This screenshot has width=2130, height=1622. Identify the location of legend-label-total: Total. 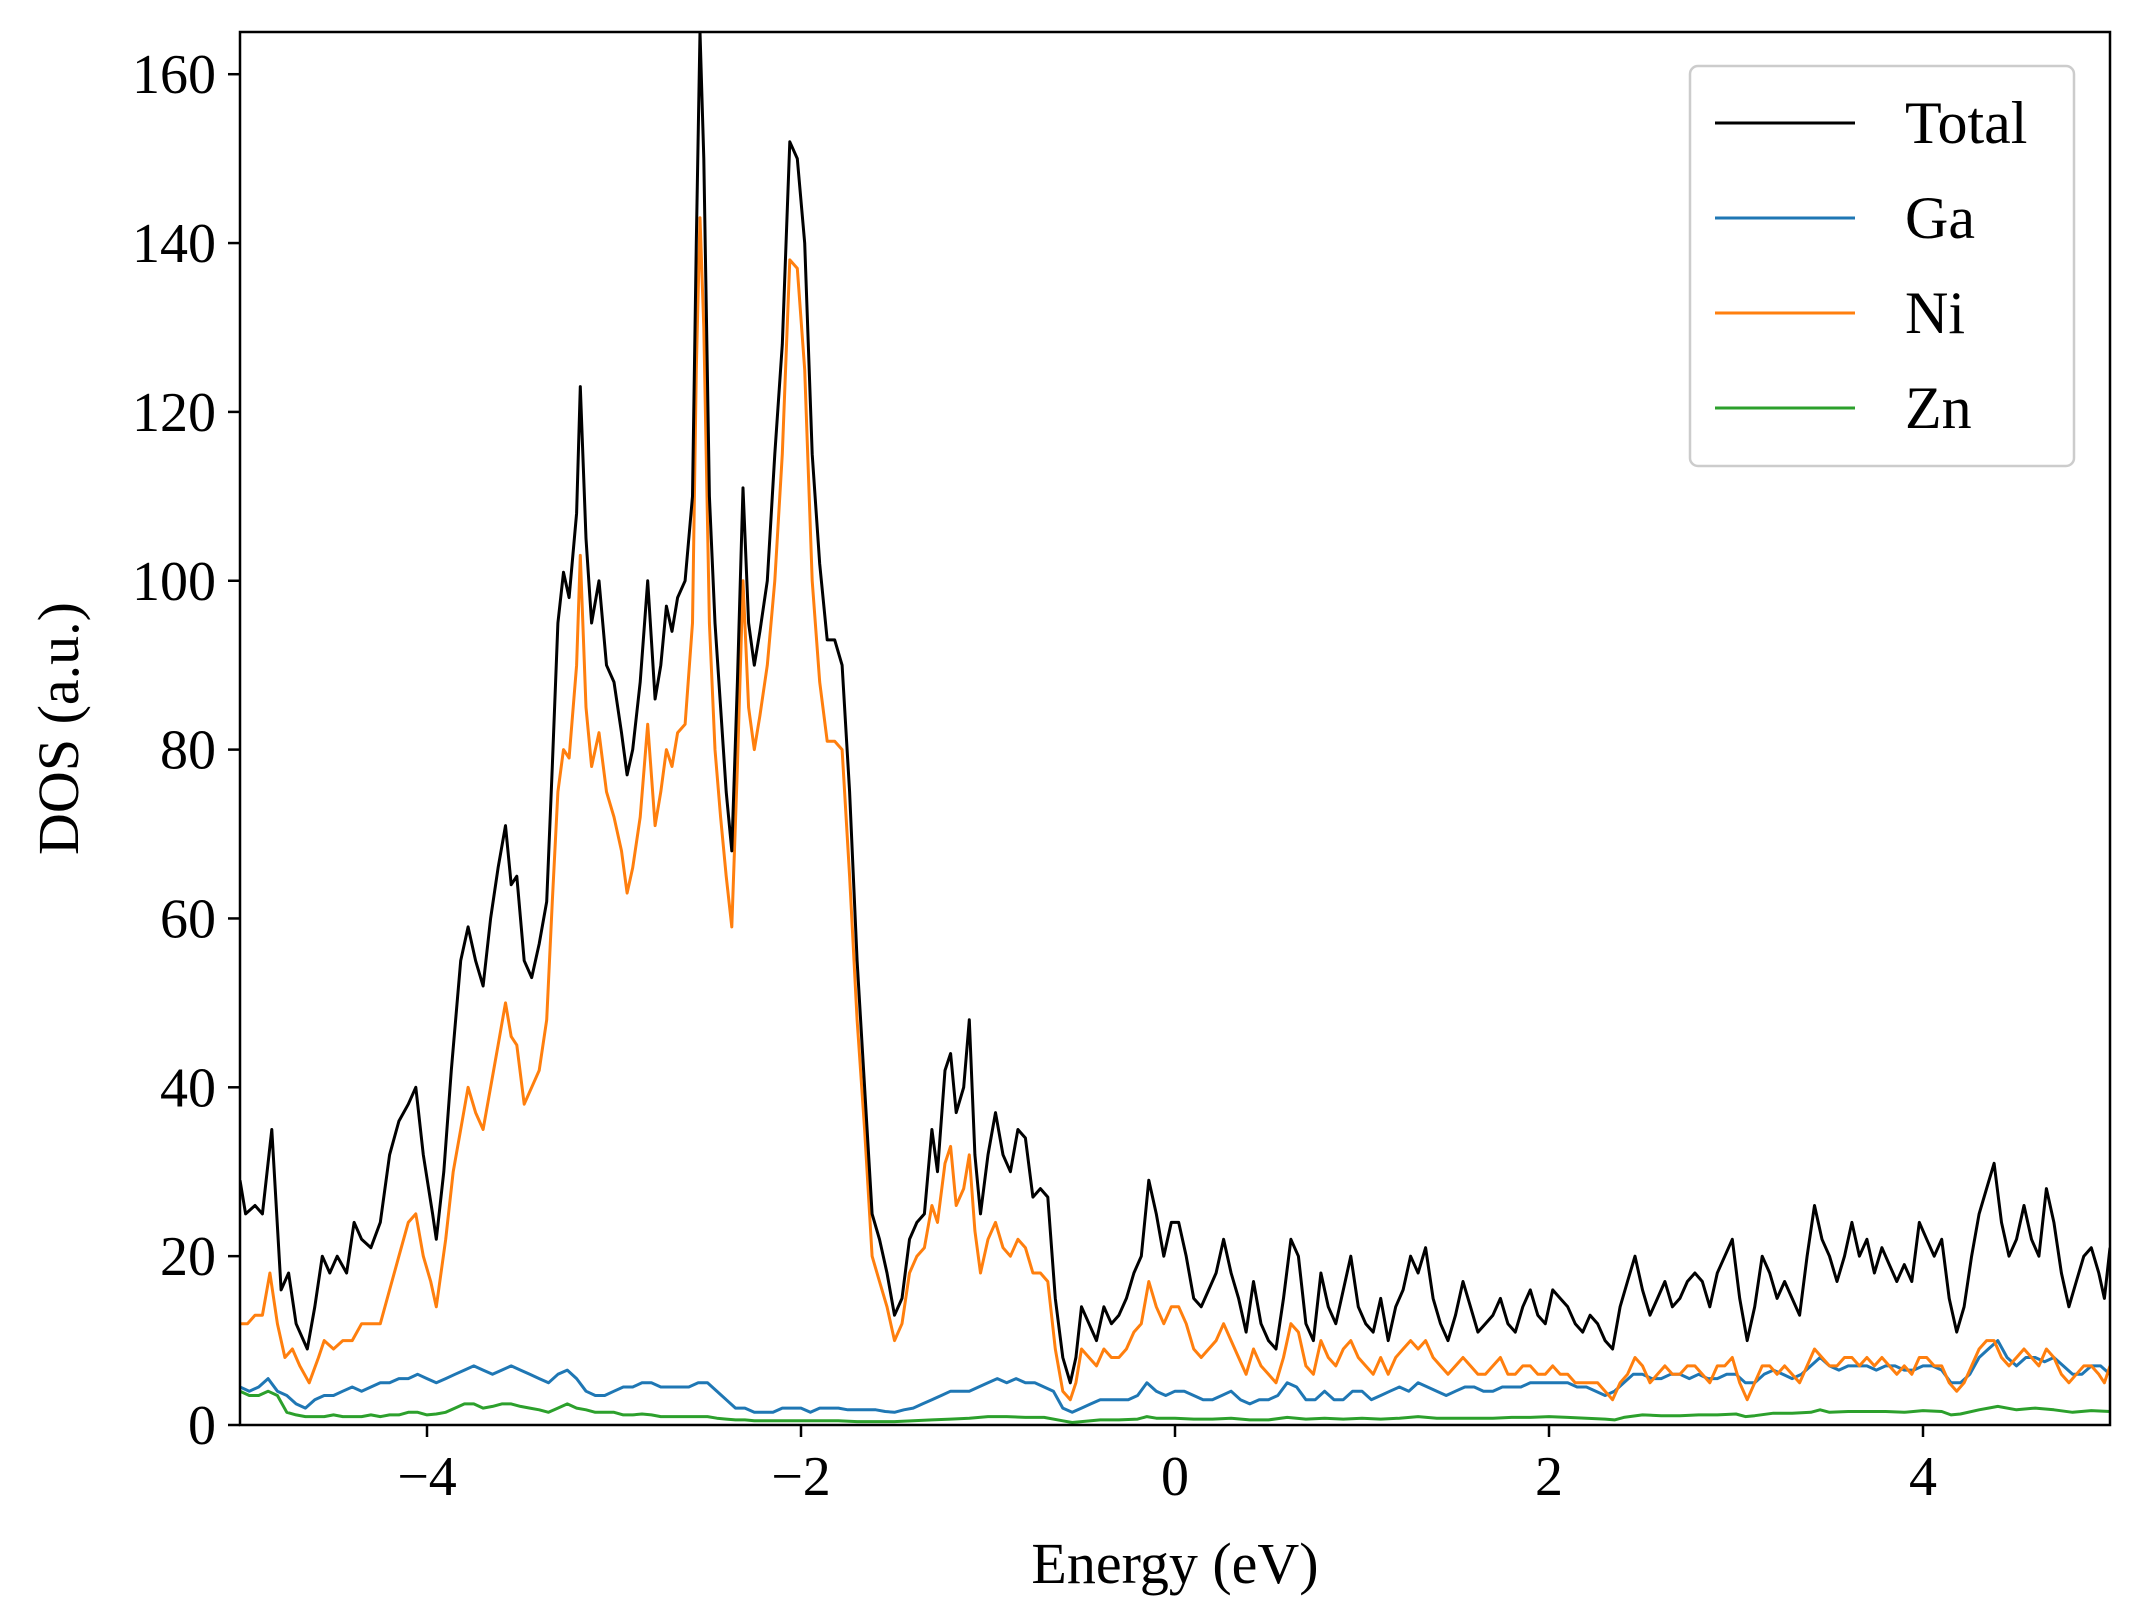
(1966, 123).